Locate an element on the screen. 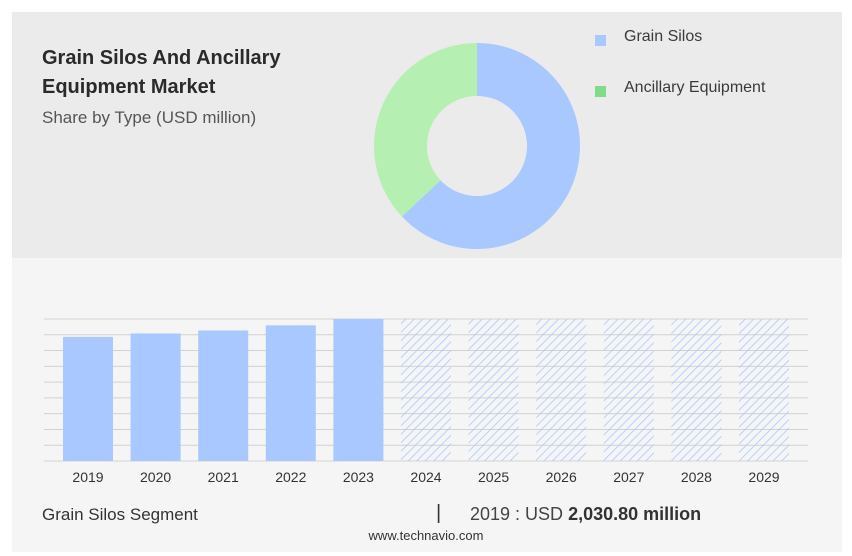  website-link: www.technavio.com is located at coordinates (426, 535).